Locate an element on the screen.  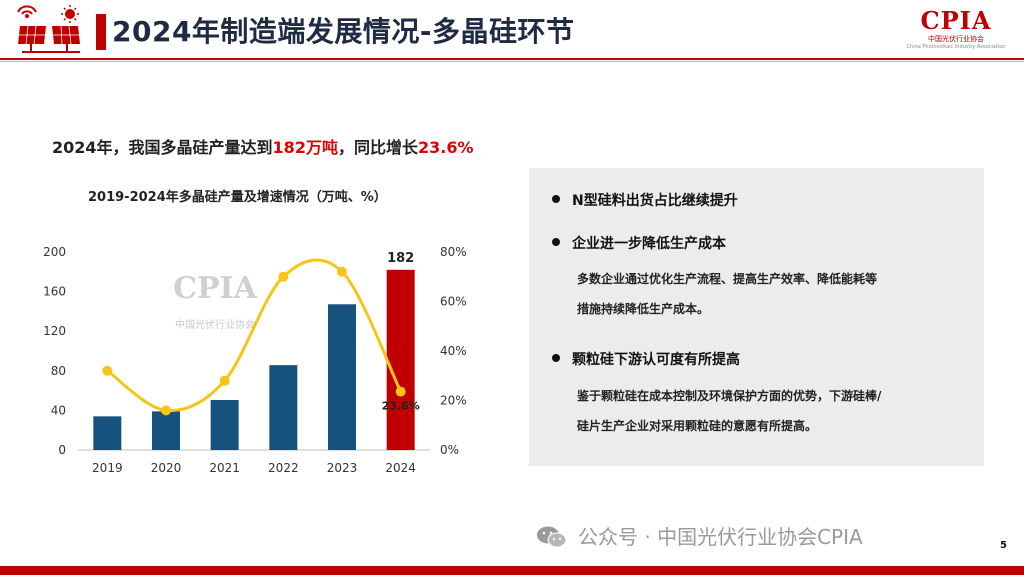
bullet-3-detail-line-2: 硅片生产企业对采用颗粒硅的意愿有所提高。 is located at coordinates (697, 426).